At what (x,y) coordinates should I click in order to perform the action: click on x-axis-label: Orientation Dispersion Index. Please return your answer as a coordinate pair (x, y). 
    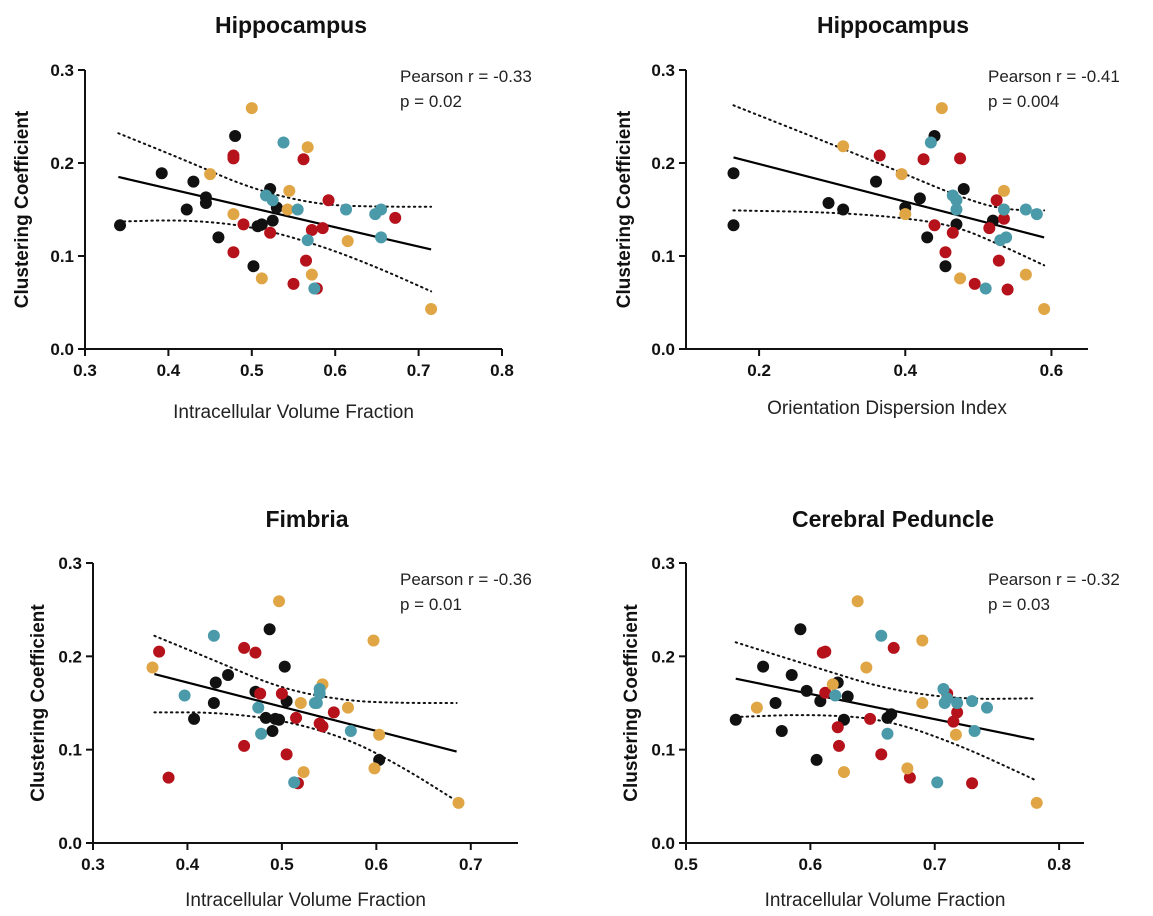
    Looking at the image, I should click on (887, 408).